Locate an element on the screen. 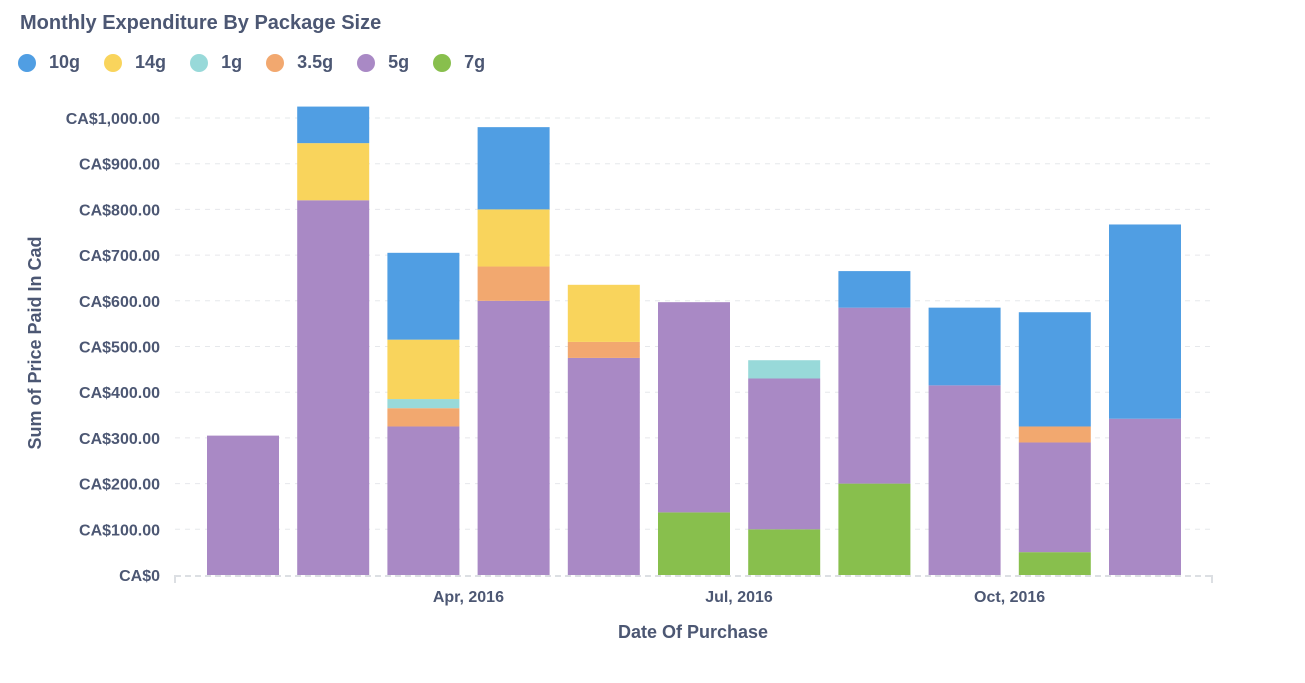 This screenshot has height=683, width=1305. y-tick-label: CA$100.00 is located at coordinates (119, 530).